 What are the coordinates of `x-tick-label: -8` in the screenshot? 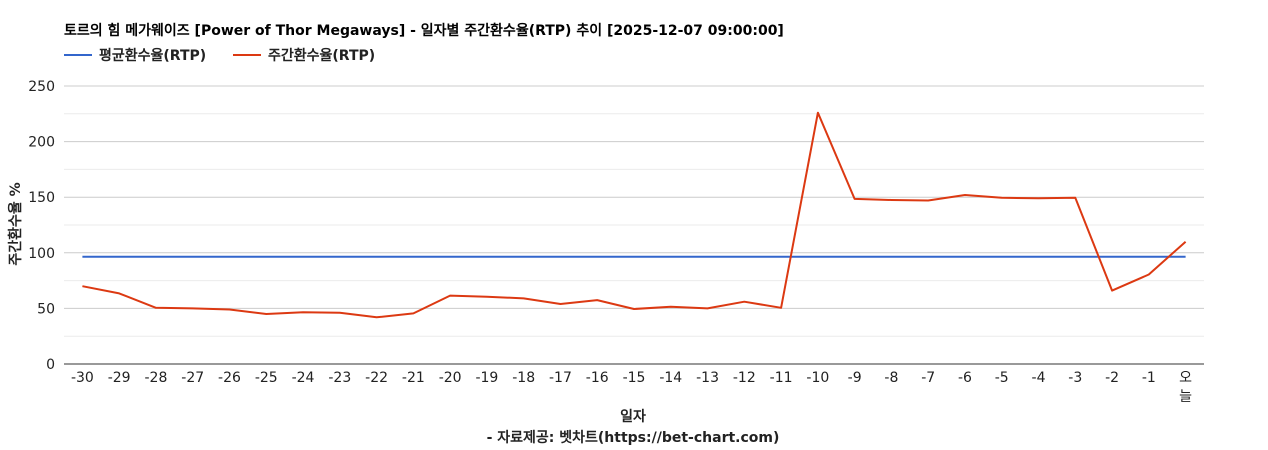 It's located at (891, 378).